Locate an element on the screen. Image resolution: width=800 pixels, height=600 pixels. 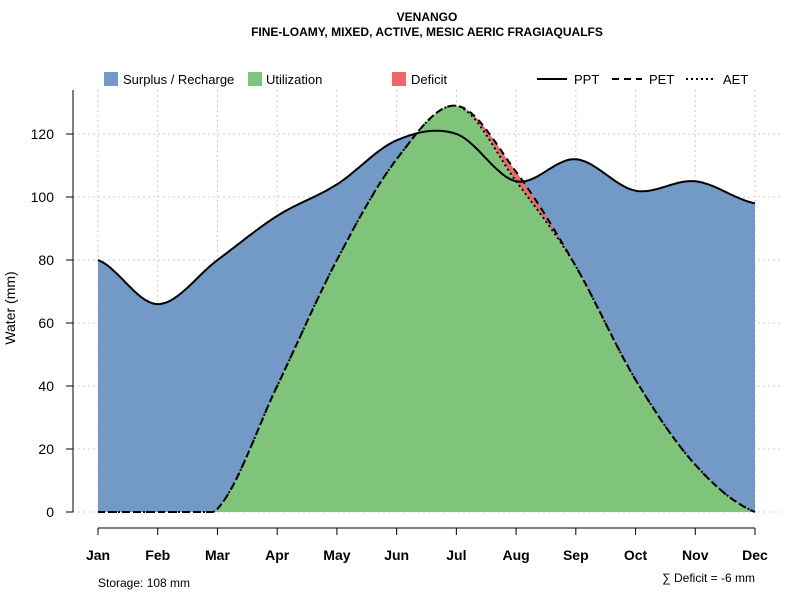
x-tick-label-oct: Oct is located at coordinates (636, 555).